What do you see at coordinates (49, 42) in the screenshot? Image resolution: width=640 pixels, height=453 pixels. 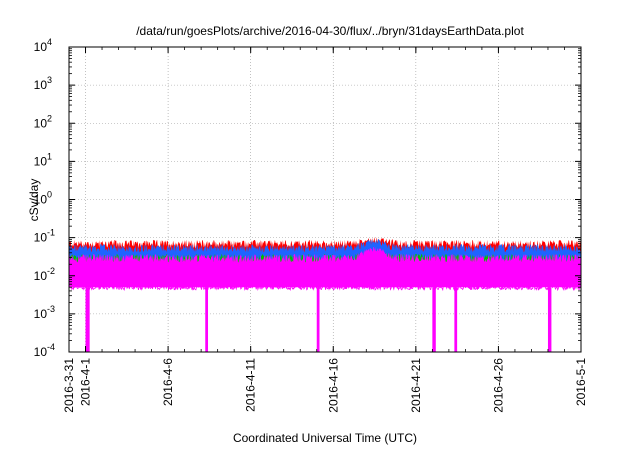 I see `y-tick-exponent: 4` at bounding box center [49, 42].